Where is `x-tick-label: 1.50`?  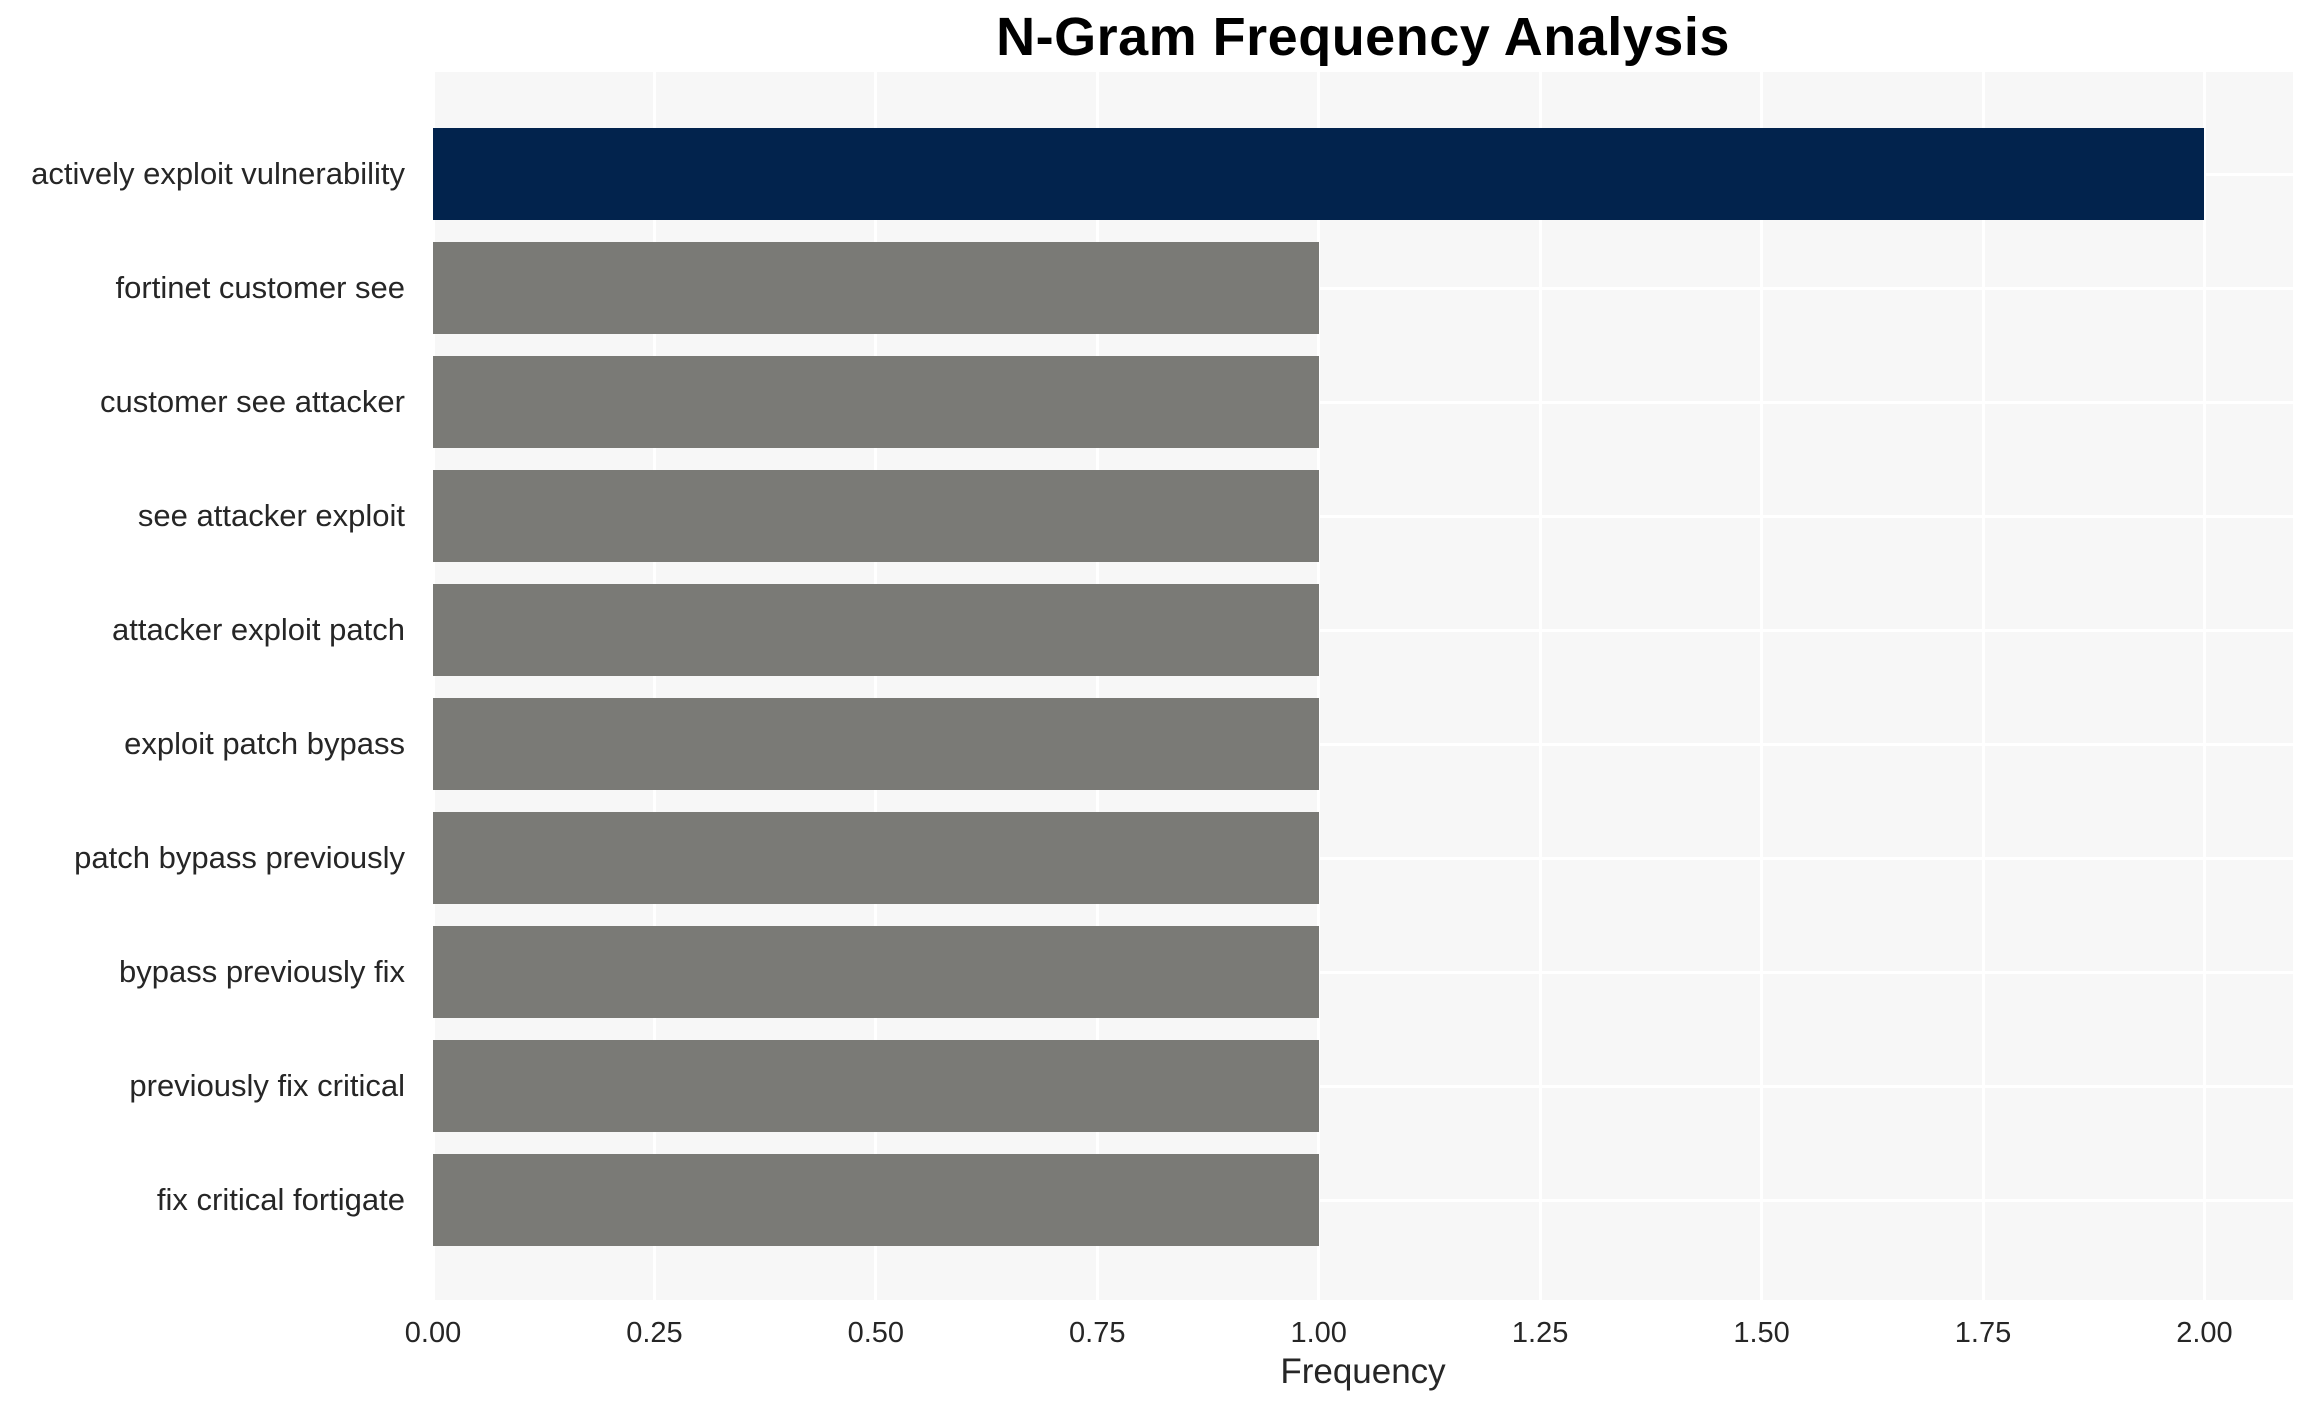
x-tick-label: 1.50 is located at coordinates (1761, 1333).